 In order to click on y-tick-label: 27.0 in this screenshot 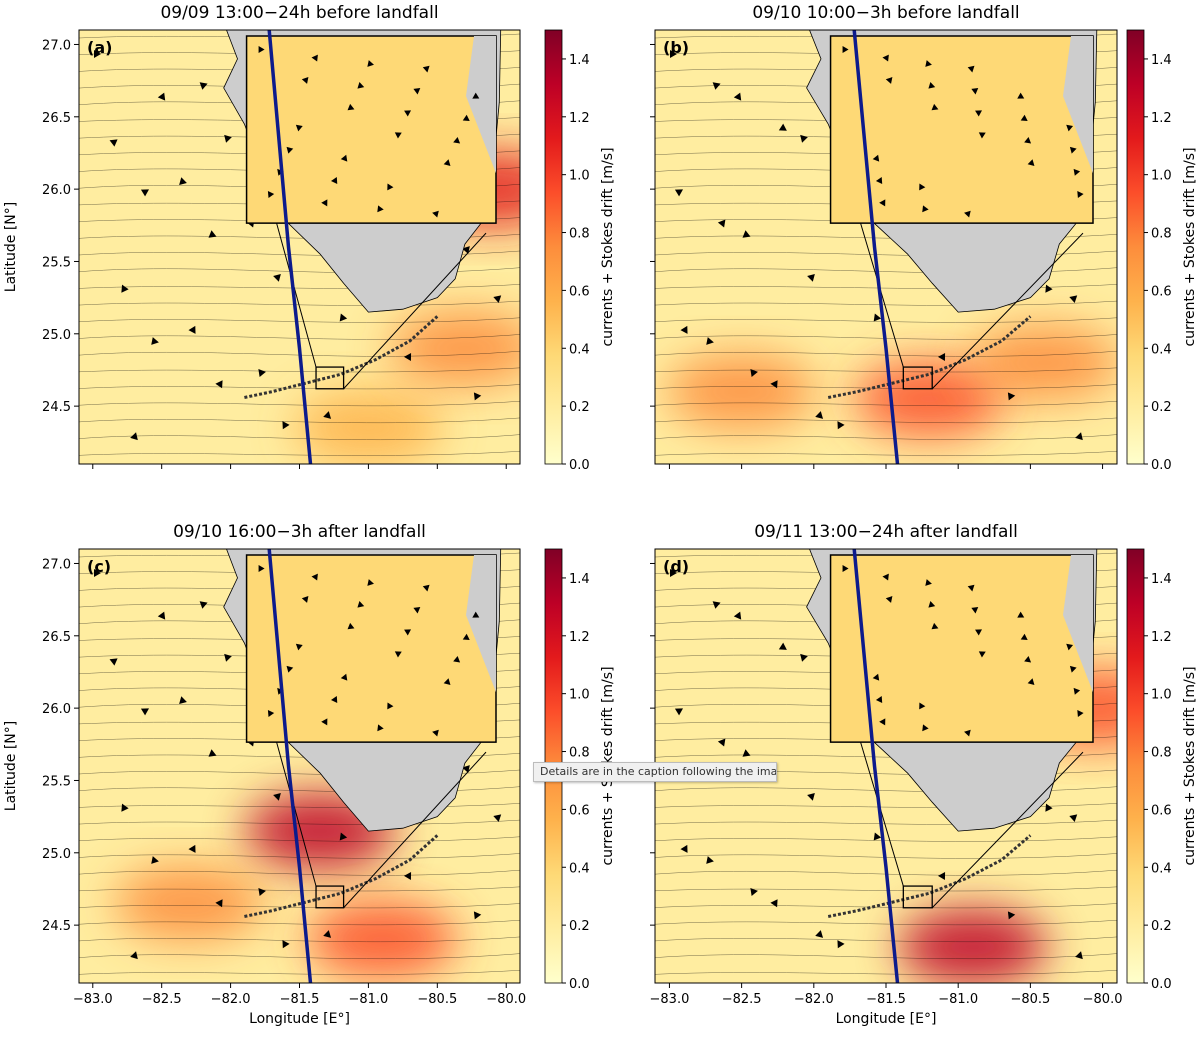, I will do `click(56, 45)`.